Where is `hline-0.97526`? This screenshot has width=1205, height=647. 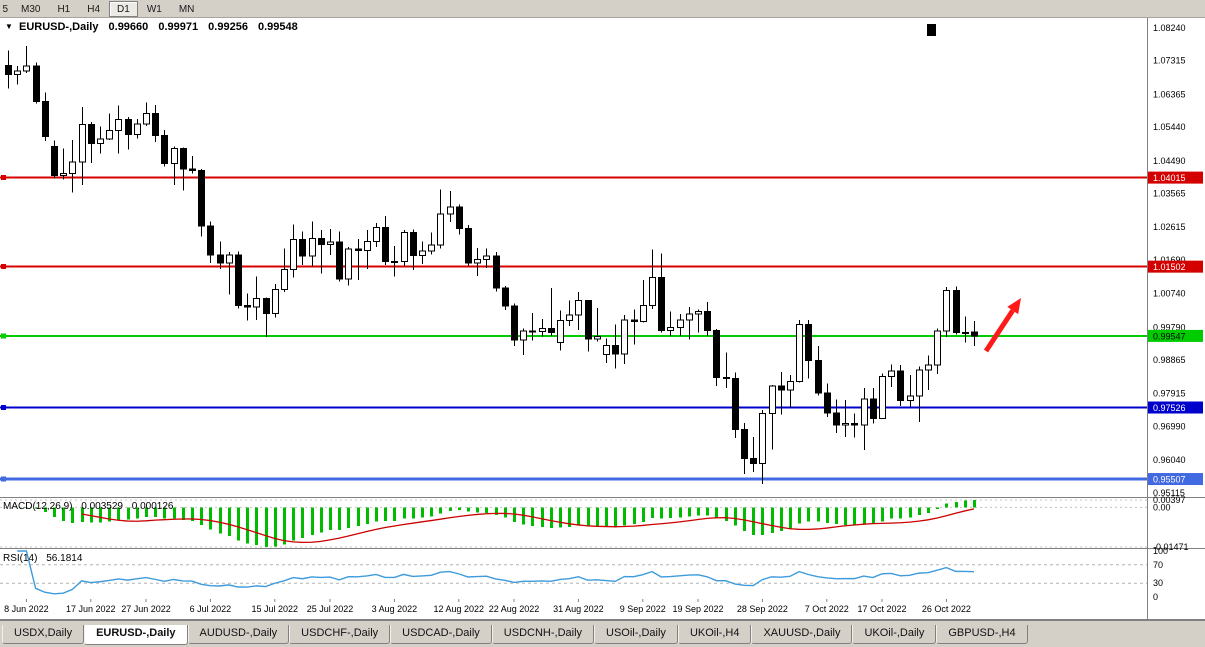 hline-0.97526 is located at coordinates (573, 408).